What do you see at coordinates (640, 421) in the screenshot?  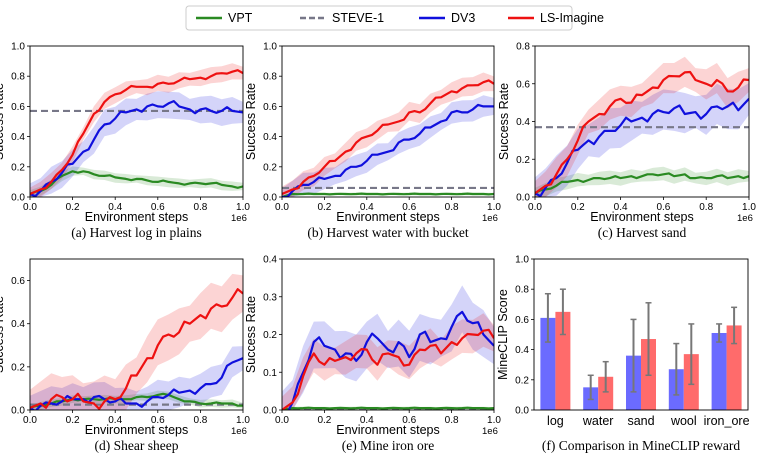 I see `category-label-sand: sand` at bounding box center [640, 421].